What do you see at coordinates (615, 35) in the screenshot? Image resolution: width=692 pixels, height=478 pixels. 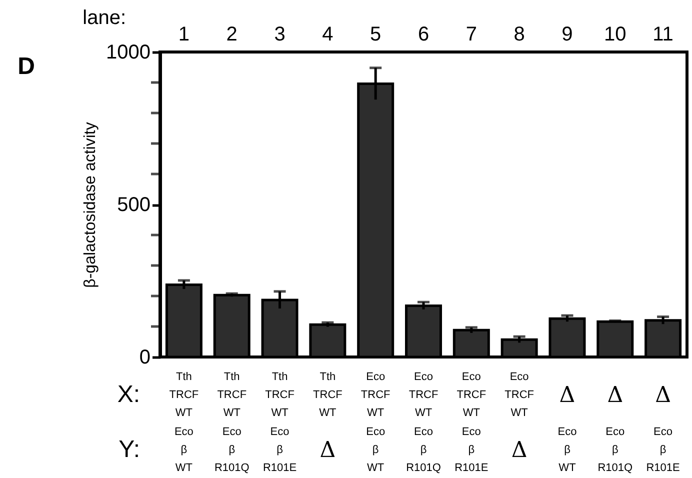 I see `x-tick-label: 10` at bounding box center [615, 35].